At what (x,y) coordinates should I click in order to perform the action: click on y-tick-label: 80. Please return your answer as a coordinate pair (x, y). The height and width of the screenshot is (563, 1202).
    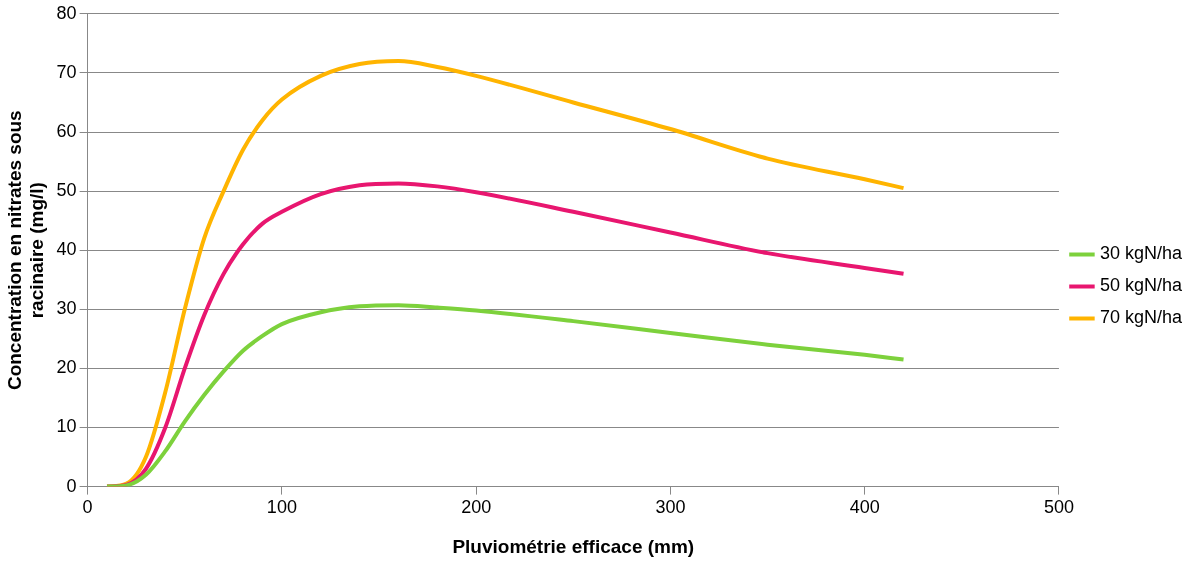
    Looking at the image, I should click on (66, 12).